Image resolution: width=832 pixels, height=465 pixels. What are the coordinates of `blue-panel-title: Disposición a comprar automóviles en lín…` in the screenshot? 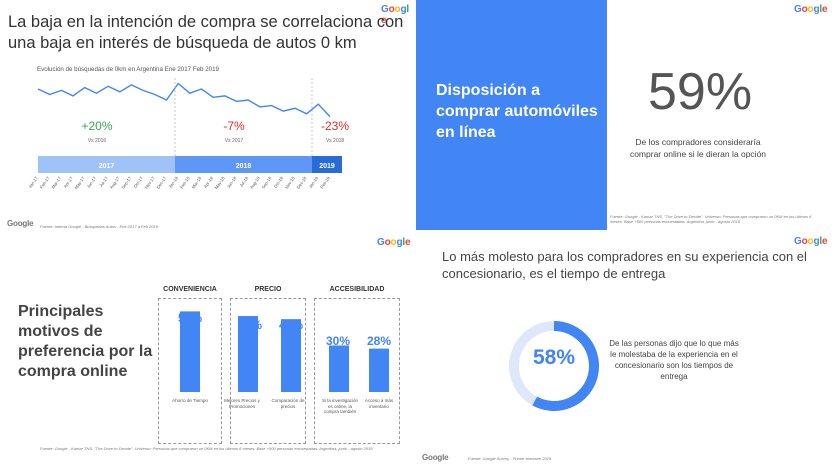 It's located at (517, 111).